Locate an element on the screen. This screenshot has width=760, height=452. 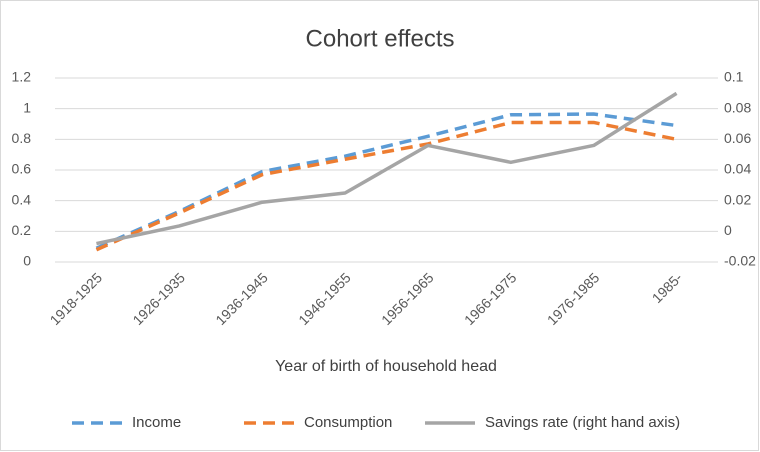
y2-tick-label: 0.08 is located at coordinates (737, 107).